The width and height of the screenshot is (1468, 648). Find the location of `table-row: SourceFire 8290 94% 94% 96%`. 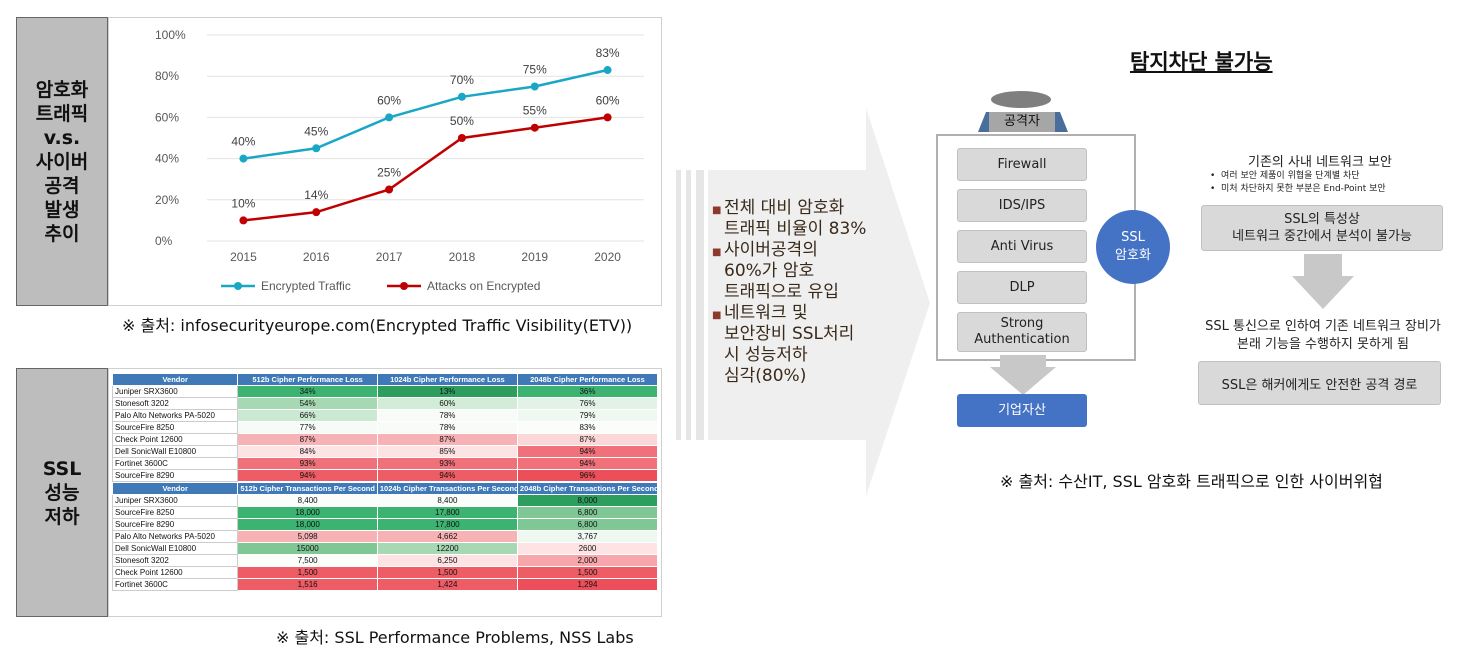

table-row: SourceFire 8290 94% 94% 96% is located at coordinates (385, 475).